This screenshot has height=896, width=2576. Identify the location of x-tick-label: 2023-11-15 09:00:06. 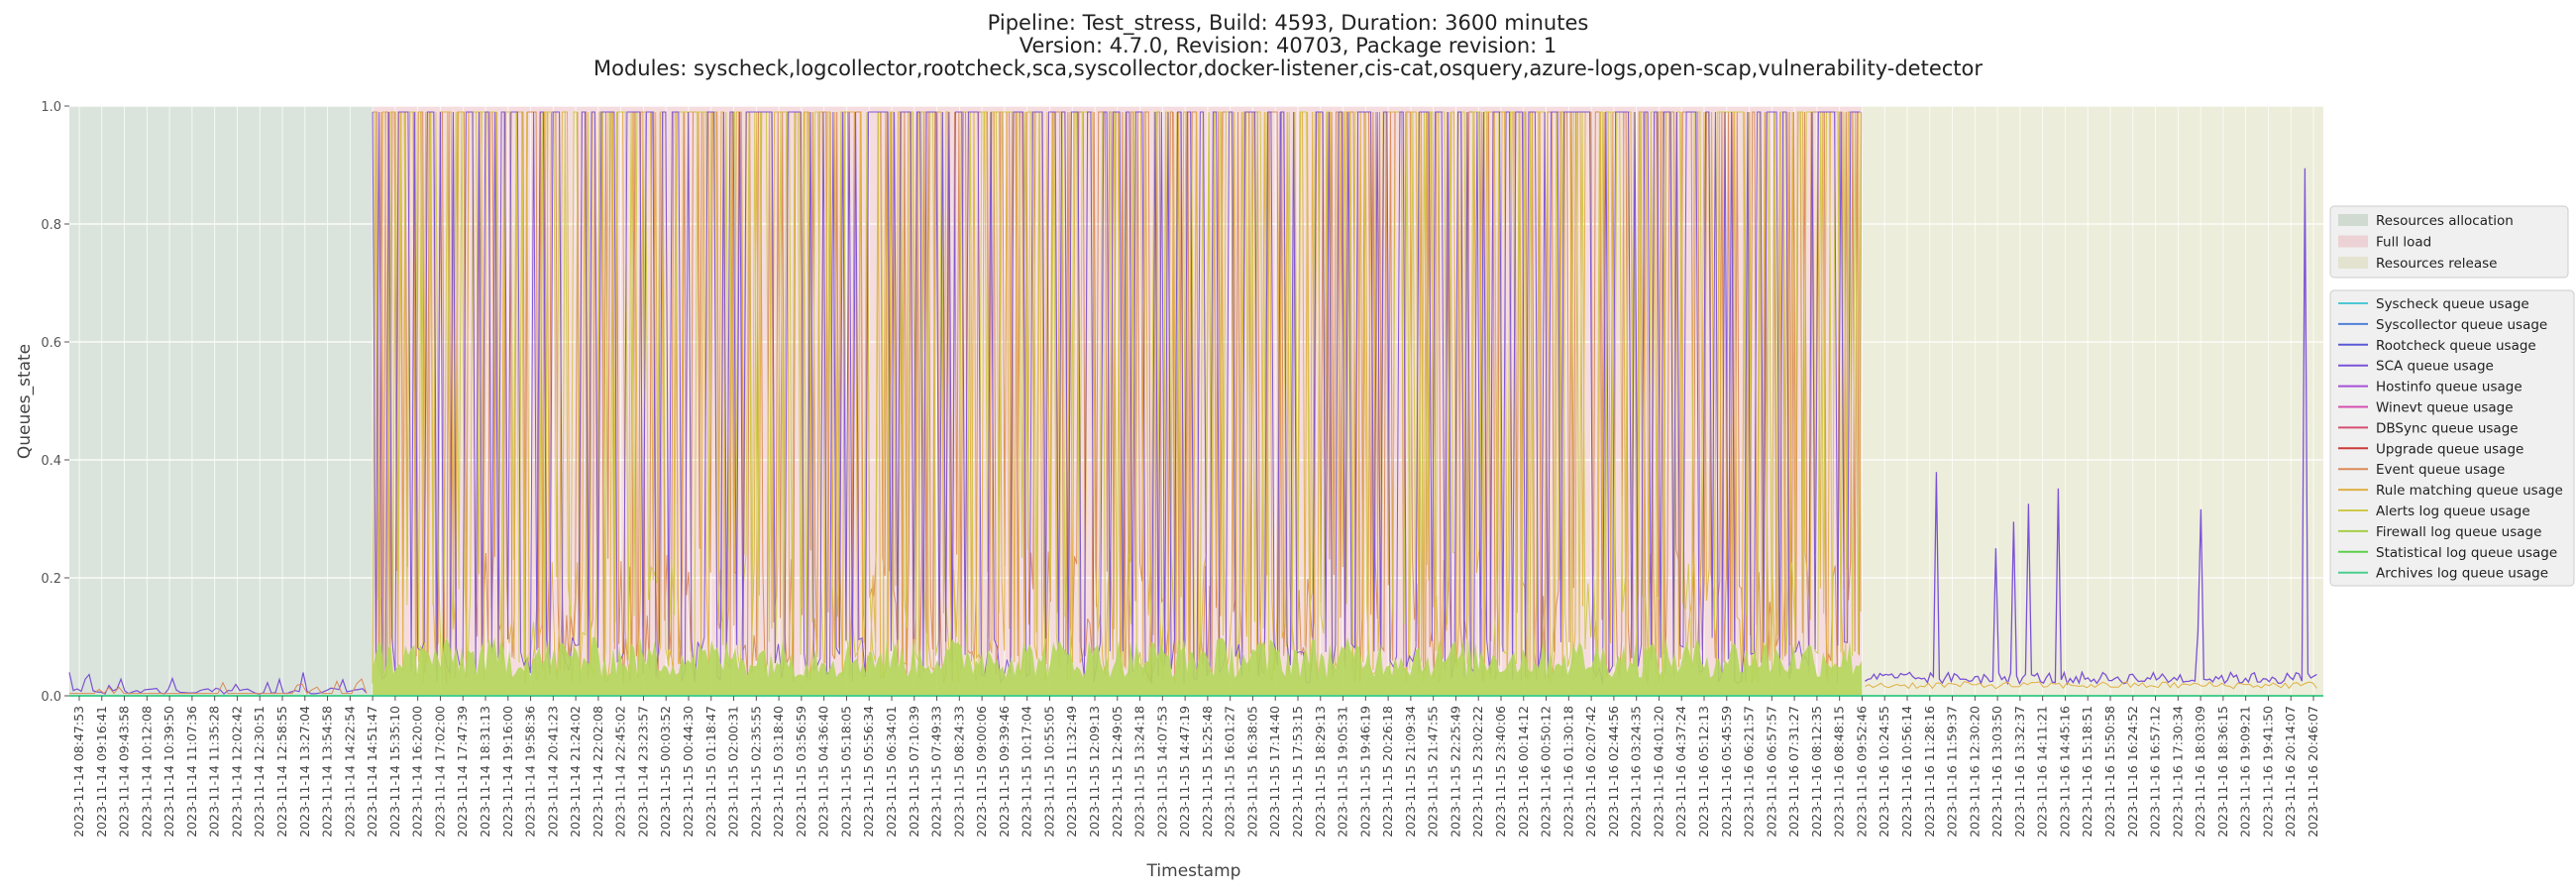
(982, 772).